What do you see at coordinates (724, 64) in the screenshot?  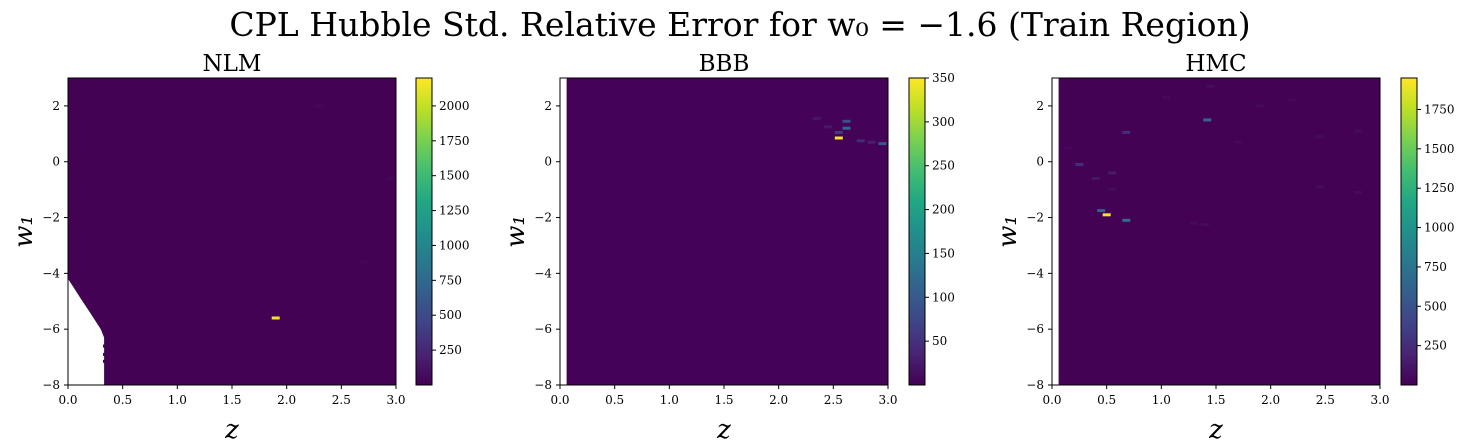 I see `panel-title: BBB` at bounding box center [724, 64].